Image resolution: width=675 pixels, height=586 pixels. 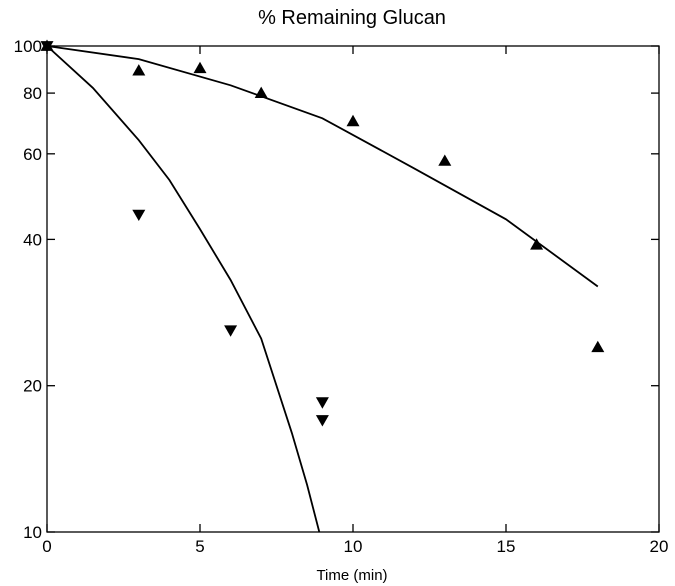 What do you see at coordinates (32, 93) in the screenshot?
I see `y-tick-label-4: 80` at bounding box center [32, 93].